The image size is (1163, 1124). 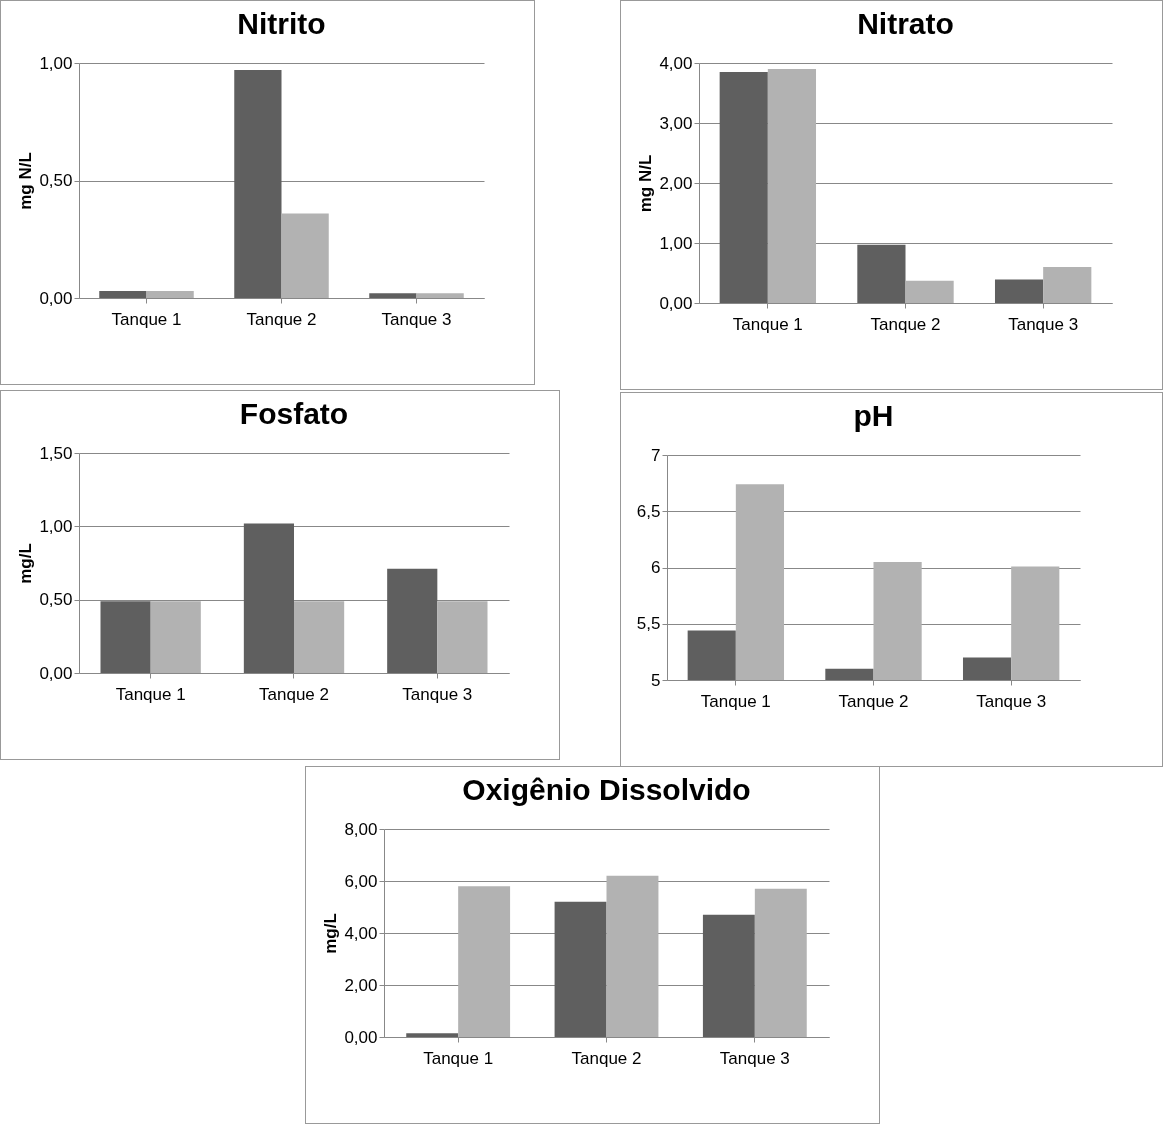 What do you see at coordinates (606, 789) in the screenshot?
I see `chart-title: Oxigênio Dissolvido` at bounding box center [606, 789].